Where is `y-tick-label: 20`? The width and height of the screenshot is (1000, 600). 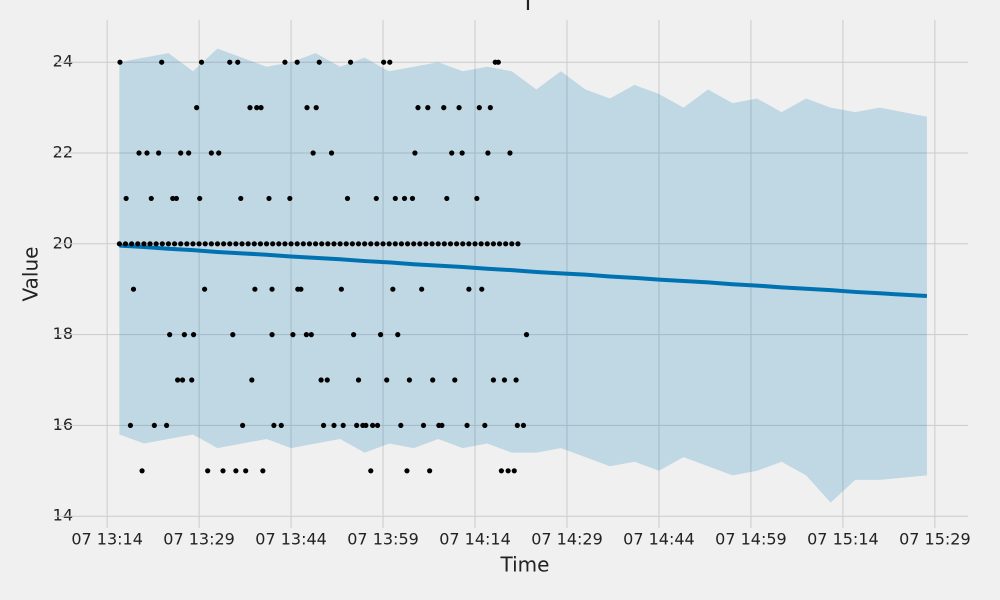 y-tick-label: 20 is located at coordinates (63, 242).